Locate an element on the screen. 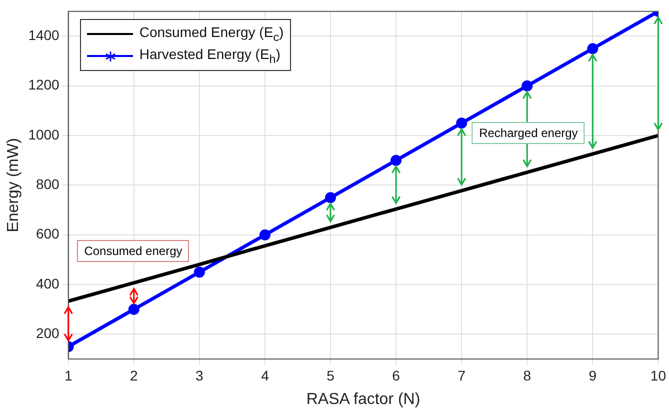  x-axis-title: RASA factor (N) is located at coordinates (363, 399).